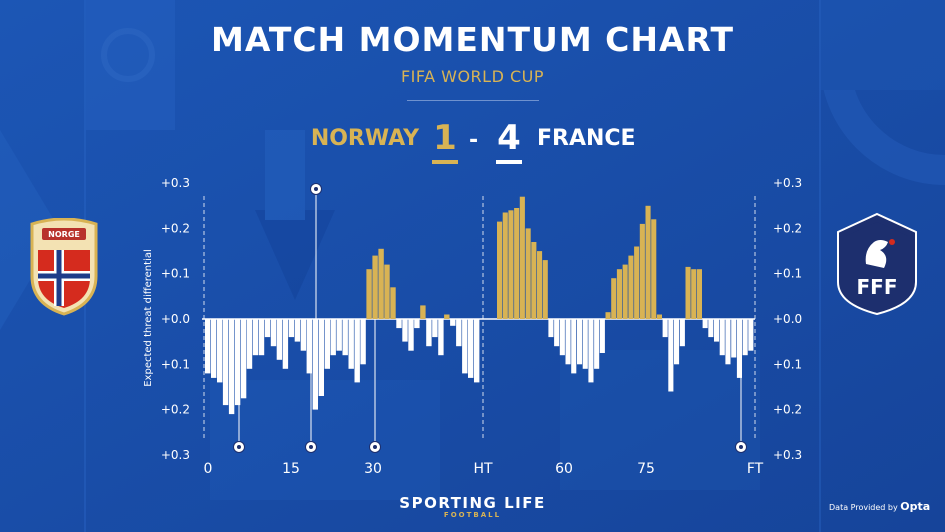  Describe the element at coordinates (755, 469) in the screenshot. I see `x-tick-label: FT` at that location.